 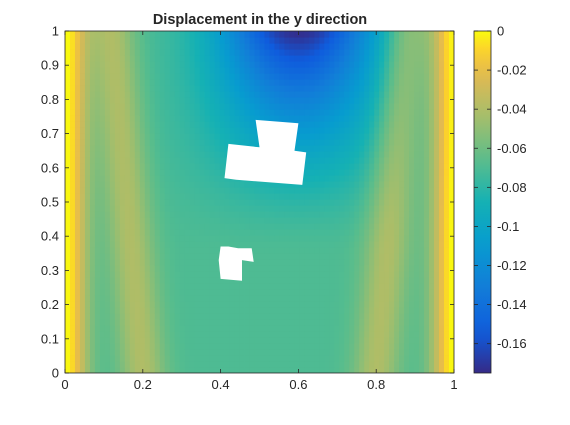 What do you see at coordinates (500, 187) in the screenshot?
I see `colorbar-ticks: 0-0.02-0.04-0.06-0.08-0.1-0.12-0.14-0.16` at bounding box center [500, 187].